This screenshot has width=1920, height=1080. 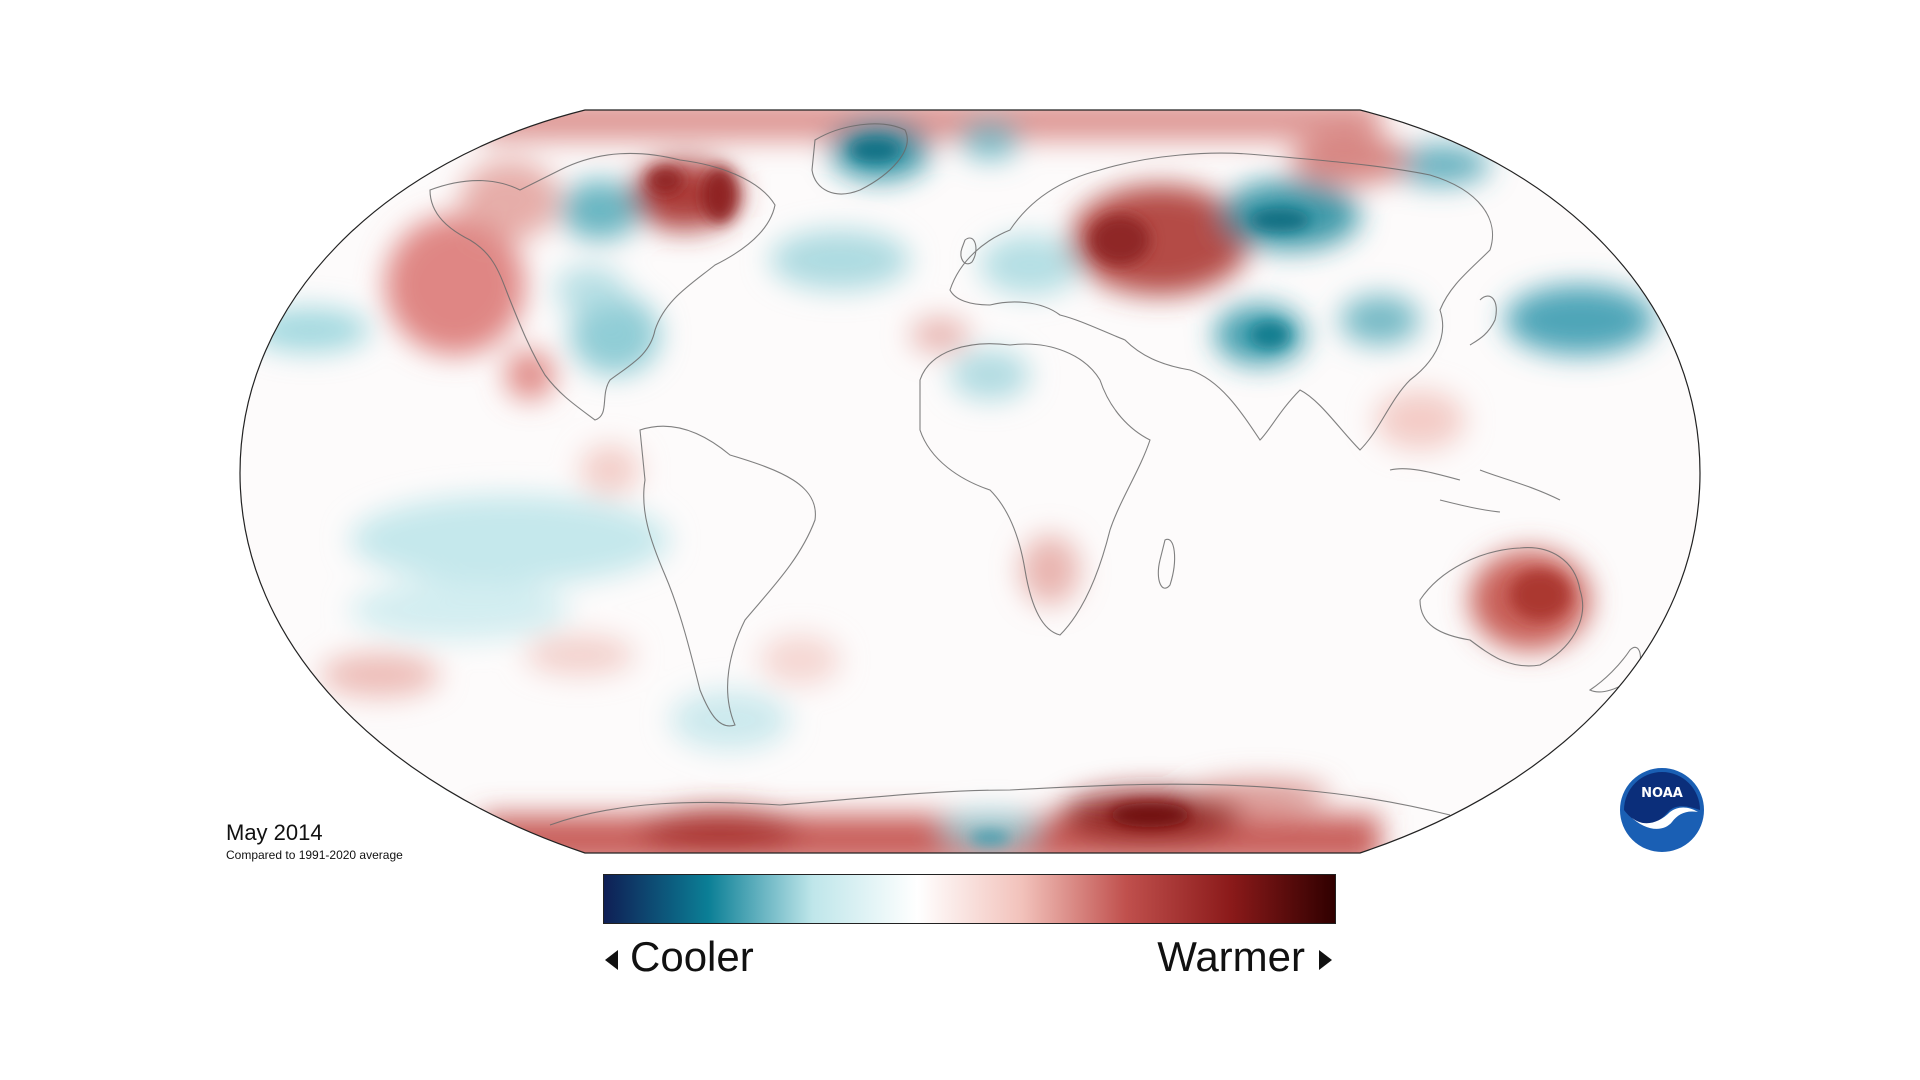 I want to click on map-caption: May 2014 Compared to 1991-2020 average, so click(x=314, y=841).